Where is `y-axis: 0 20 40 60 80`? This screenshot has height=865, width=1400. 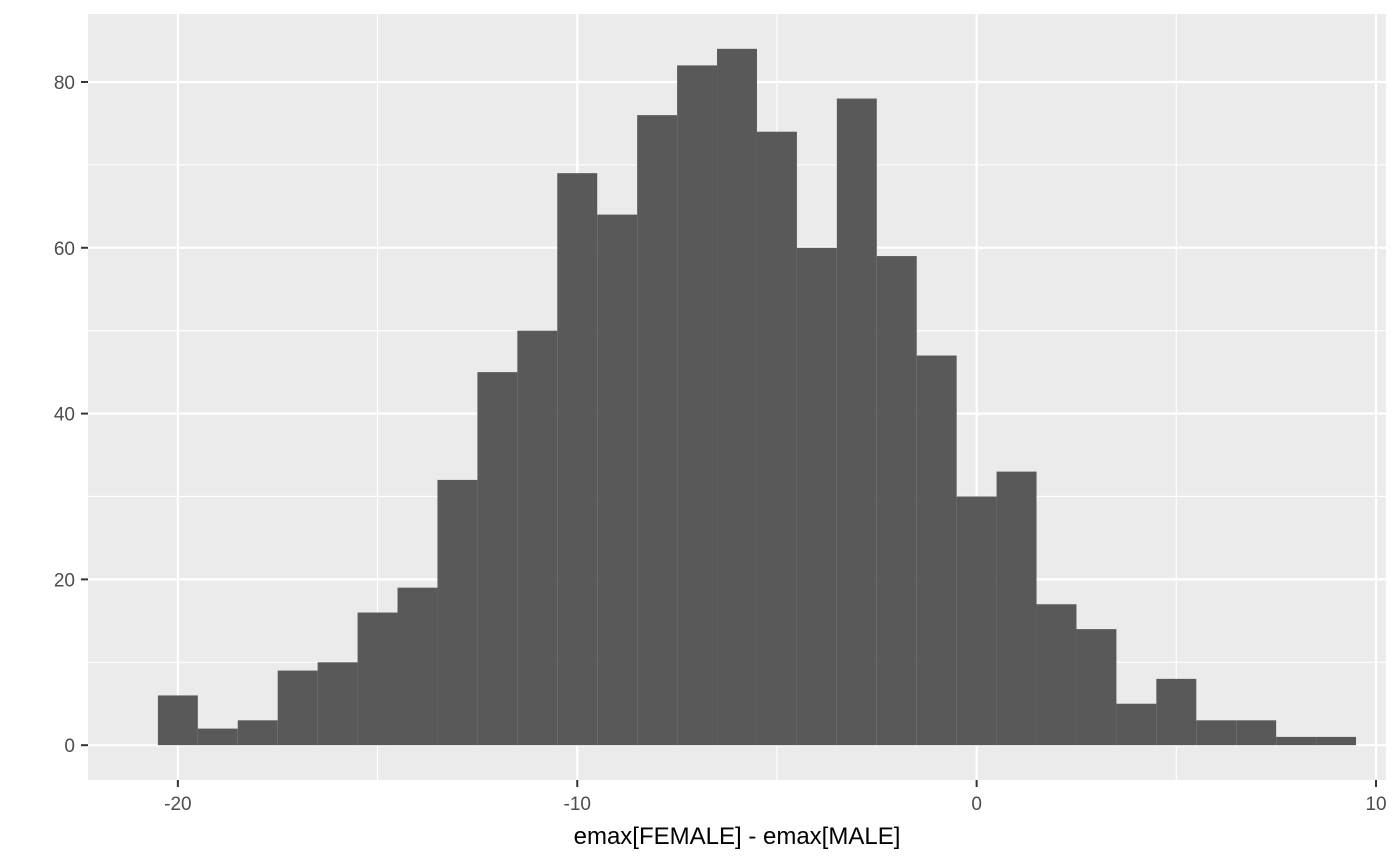 y-axis: 0 20 40 60 80 is located at coordinates (71, 415).